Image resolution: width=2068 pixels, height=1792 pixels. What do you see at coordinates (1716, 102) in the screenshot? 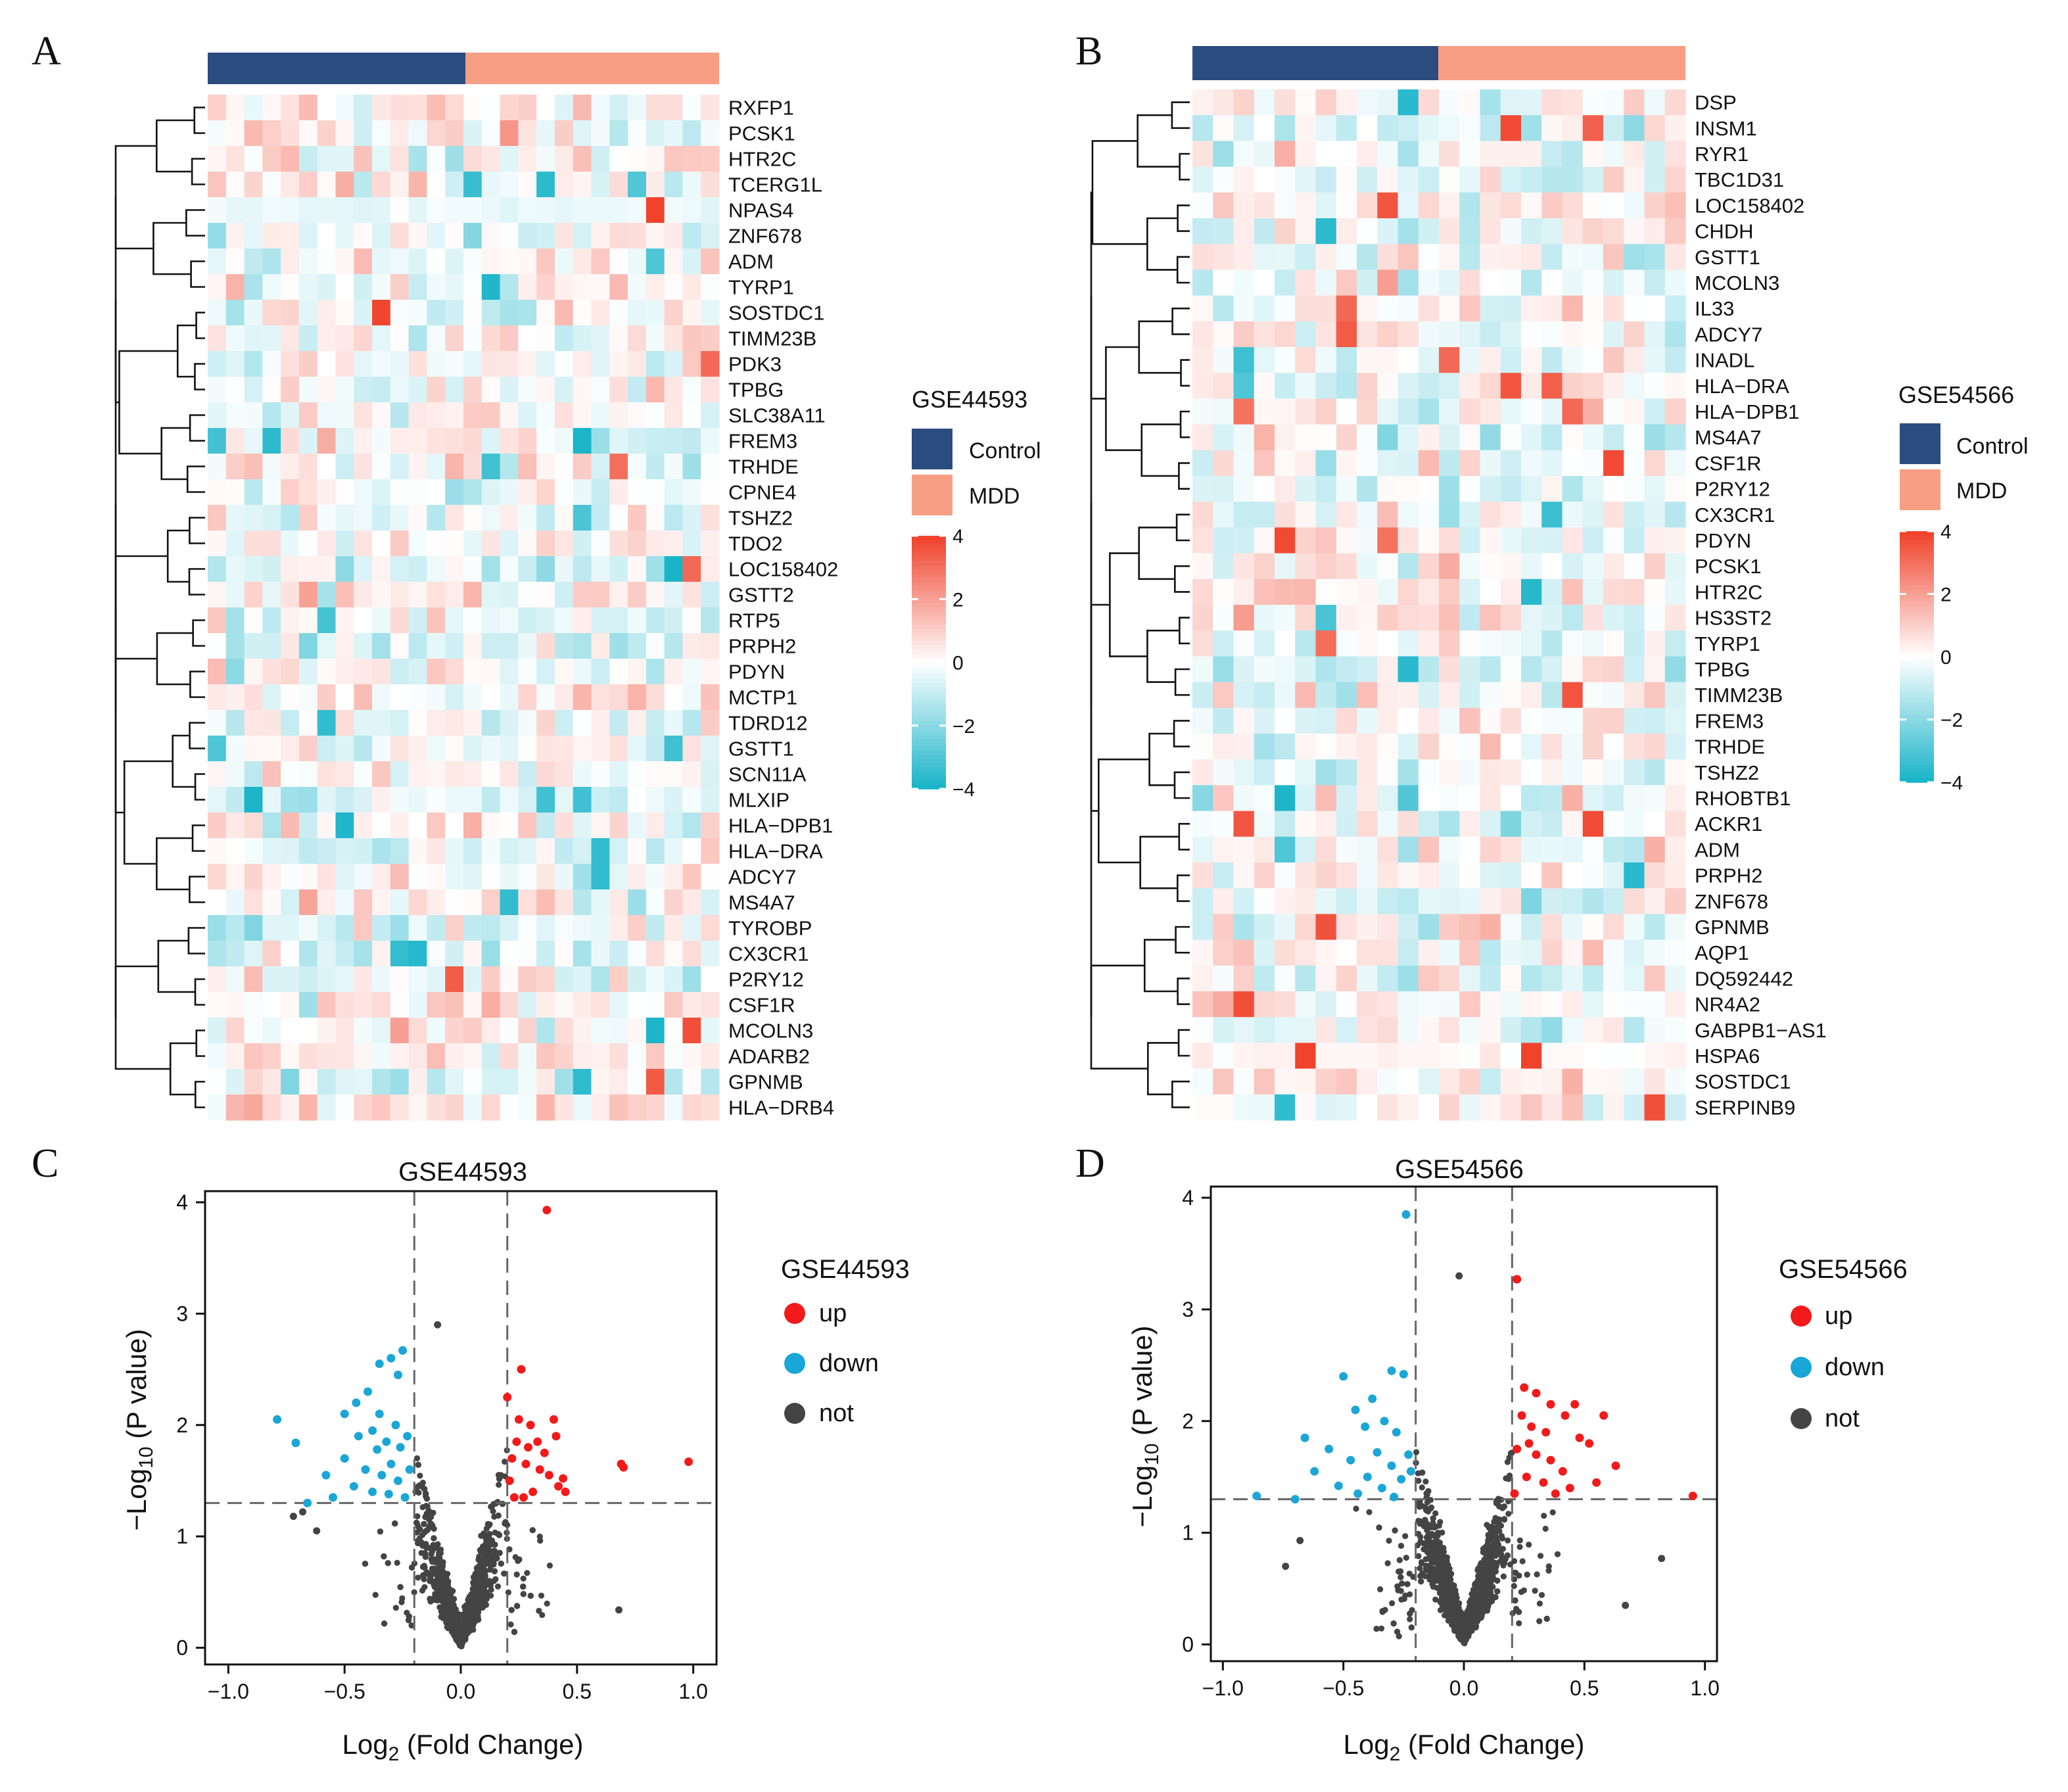
I see `gene-label: DSP` at bounding box center [1716, 102].